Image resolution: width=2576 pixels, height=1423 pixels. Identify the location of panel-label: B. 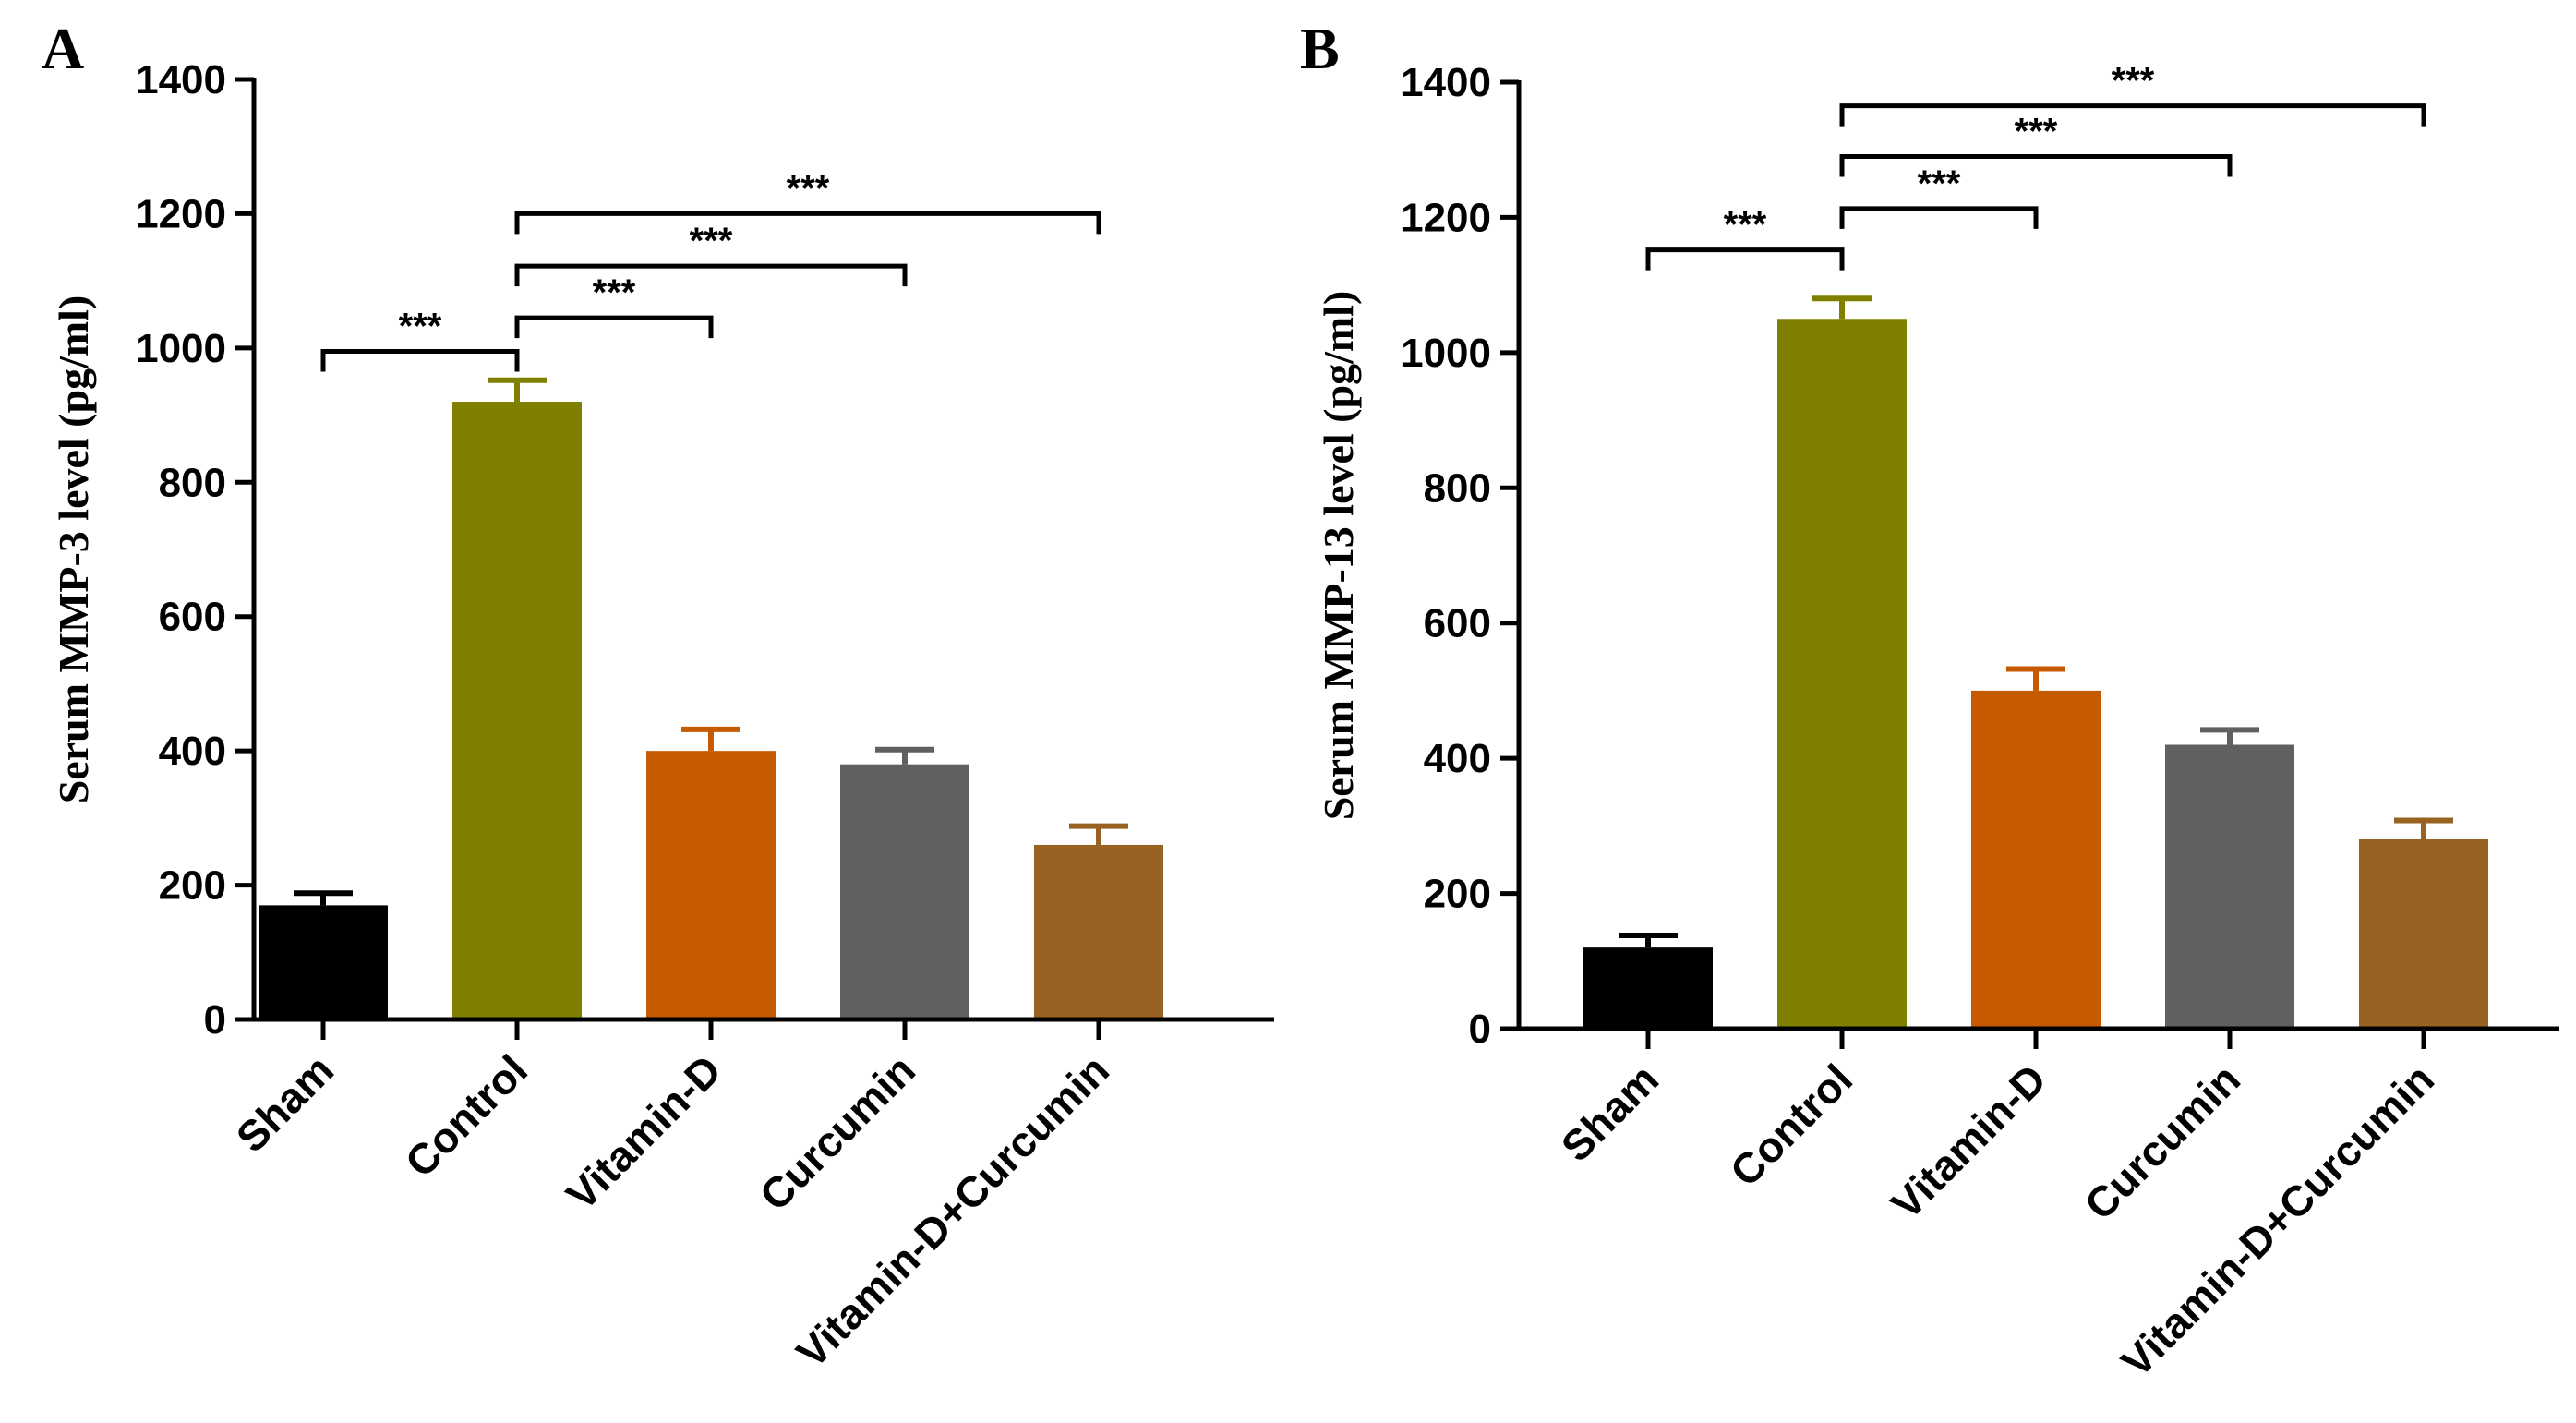
(1320, 48).